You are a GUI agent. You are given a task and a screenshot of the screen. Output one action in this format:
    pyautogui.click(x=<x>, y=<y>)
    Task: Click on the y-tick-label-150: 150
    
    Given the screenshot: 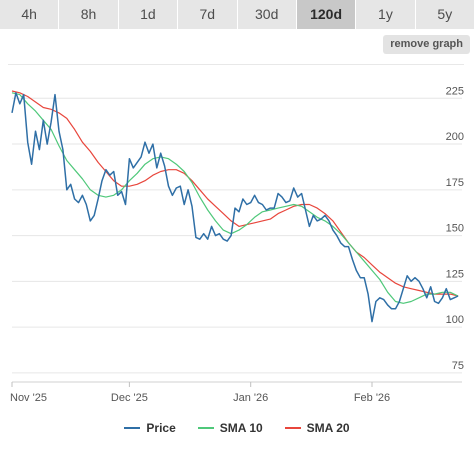 What is the action you would take?
    pyautogui.click(x=455, y=229)
    